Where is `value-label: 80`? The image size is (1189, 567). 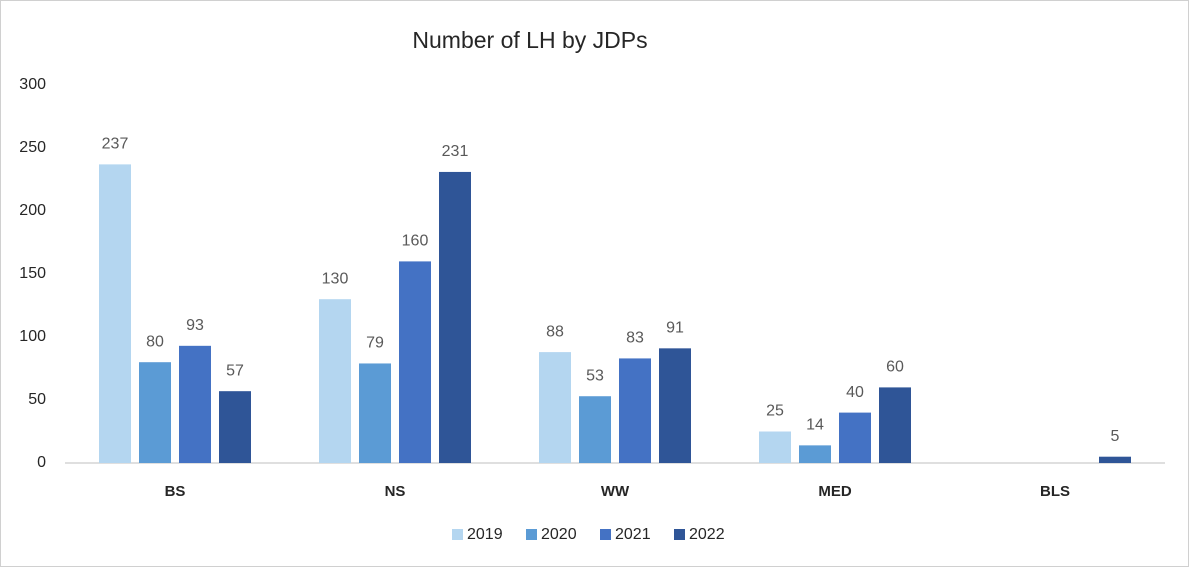
value-label: 80 is located at coordinates (155, 341).